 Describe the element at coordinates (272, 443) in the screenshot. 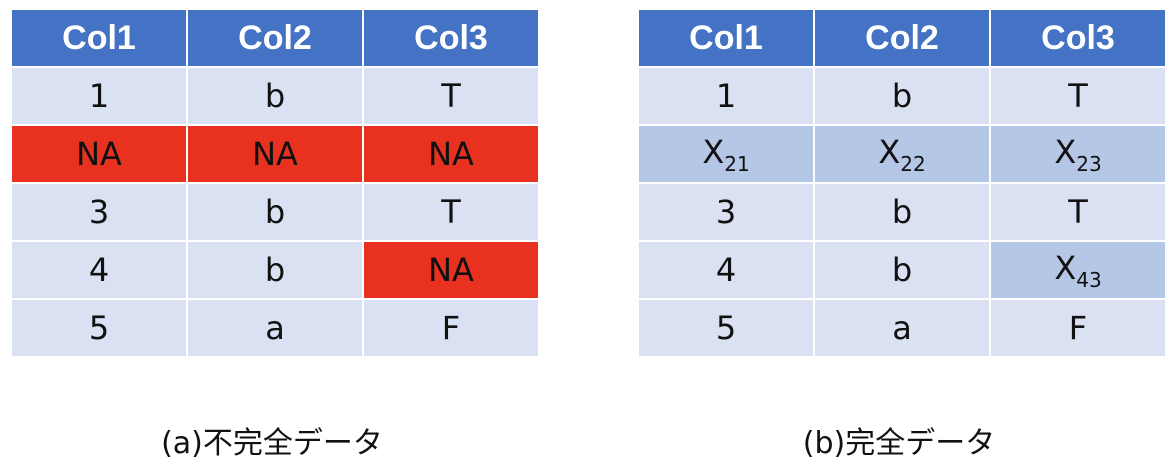

I see `incomplete-data-caption: (a)不完全データ` at that location.